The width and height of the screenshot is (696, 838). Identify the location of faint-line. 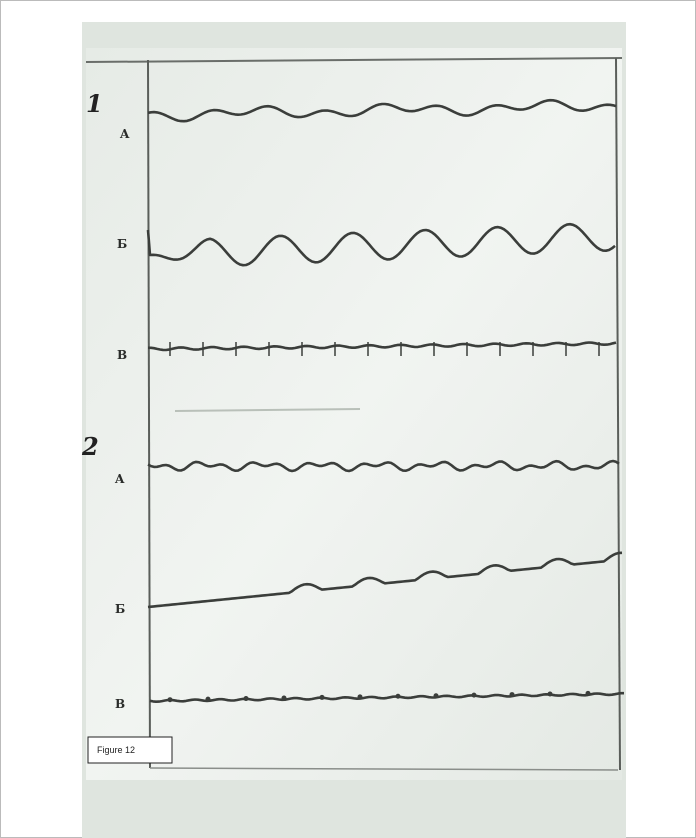
(267, 410).